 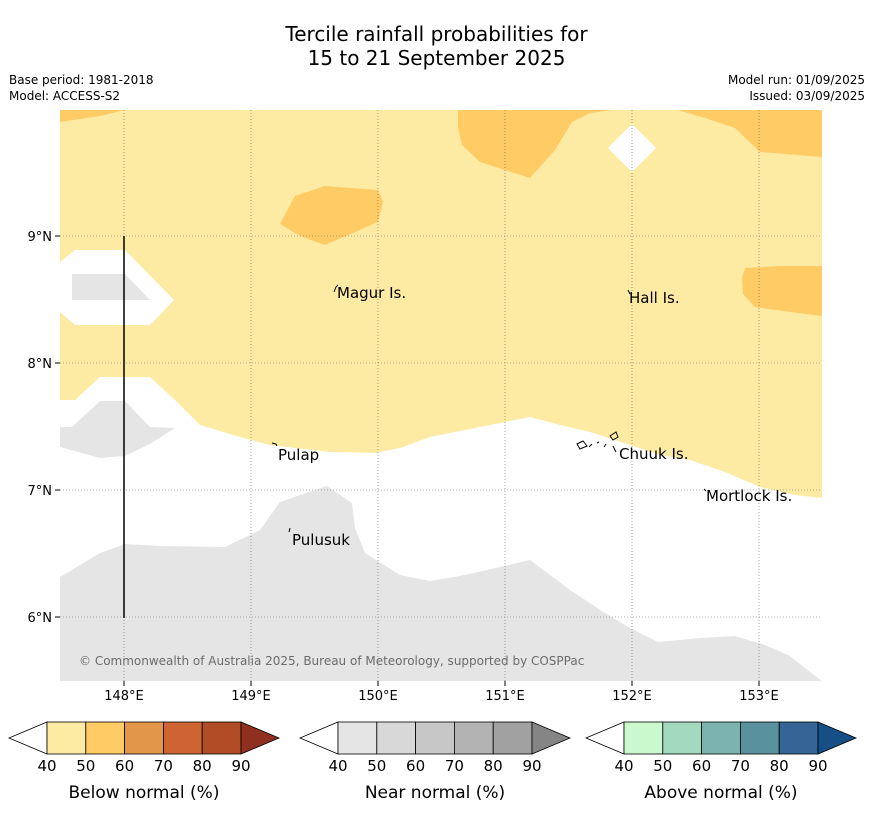 What do you see at coordinates (749, 496) in the screenshot?
I see `label-mortlock: Mortlock Is.` at bounding box center [749, 496].